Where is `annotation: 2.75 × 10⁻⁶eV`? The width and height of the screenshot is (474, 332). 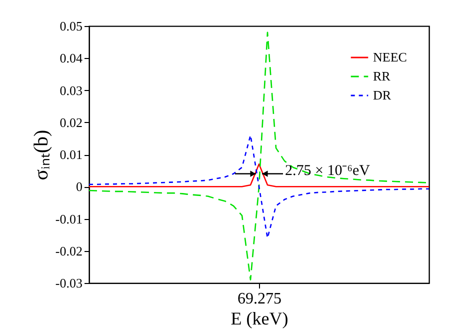 annotation: 2.75 × 10⁻⁶eV is located at coordinates (327, 170).